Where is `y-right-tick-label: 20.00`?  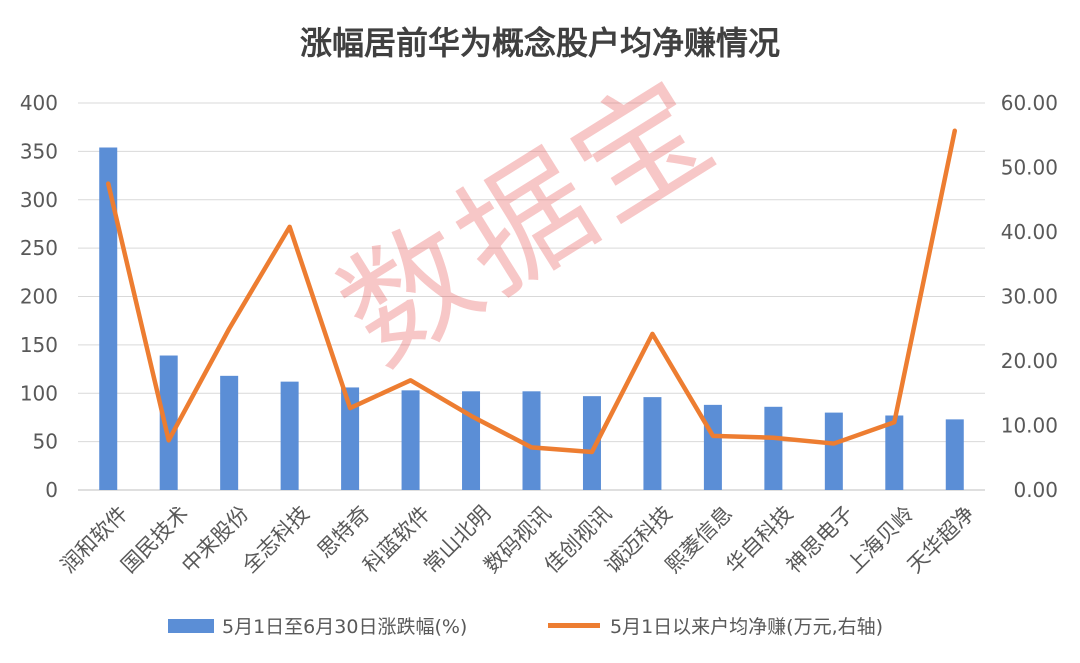 y-right-tick-label: 20.00 is located at coordinates (1029, 361).